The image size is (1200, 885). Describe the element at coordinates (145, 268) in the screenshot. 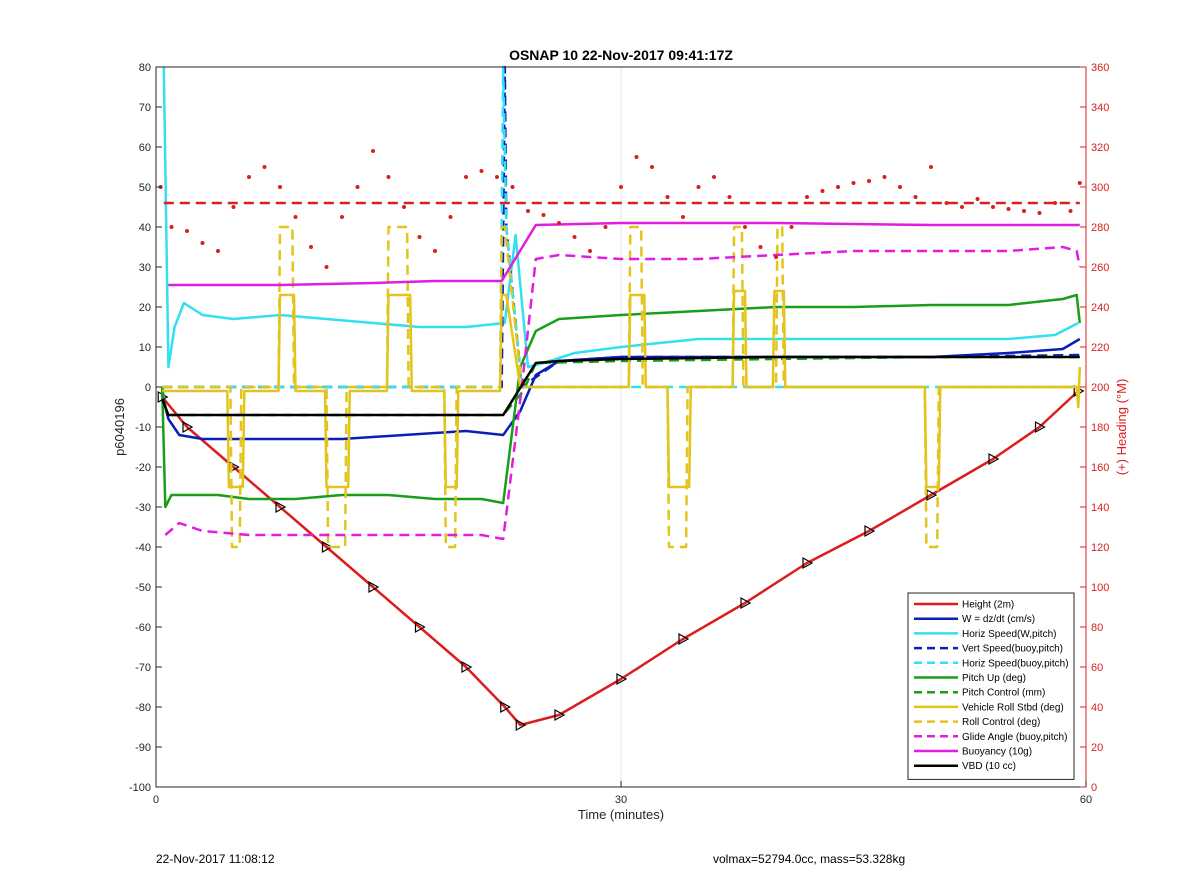

I see `y-tick-label: 30` at that location.